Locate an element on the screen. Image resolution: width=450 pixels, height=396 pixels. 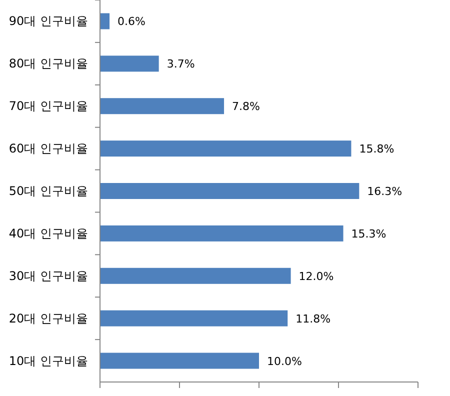
y-tick-label: 20대 인구비율 is located at coordinates (48, 318).